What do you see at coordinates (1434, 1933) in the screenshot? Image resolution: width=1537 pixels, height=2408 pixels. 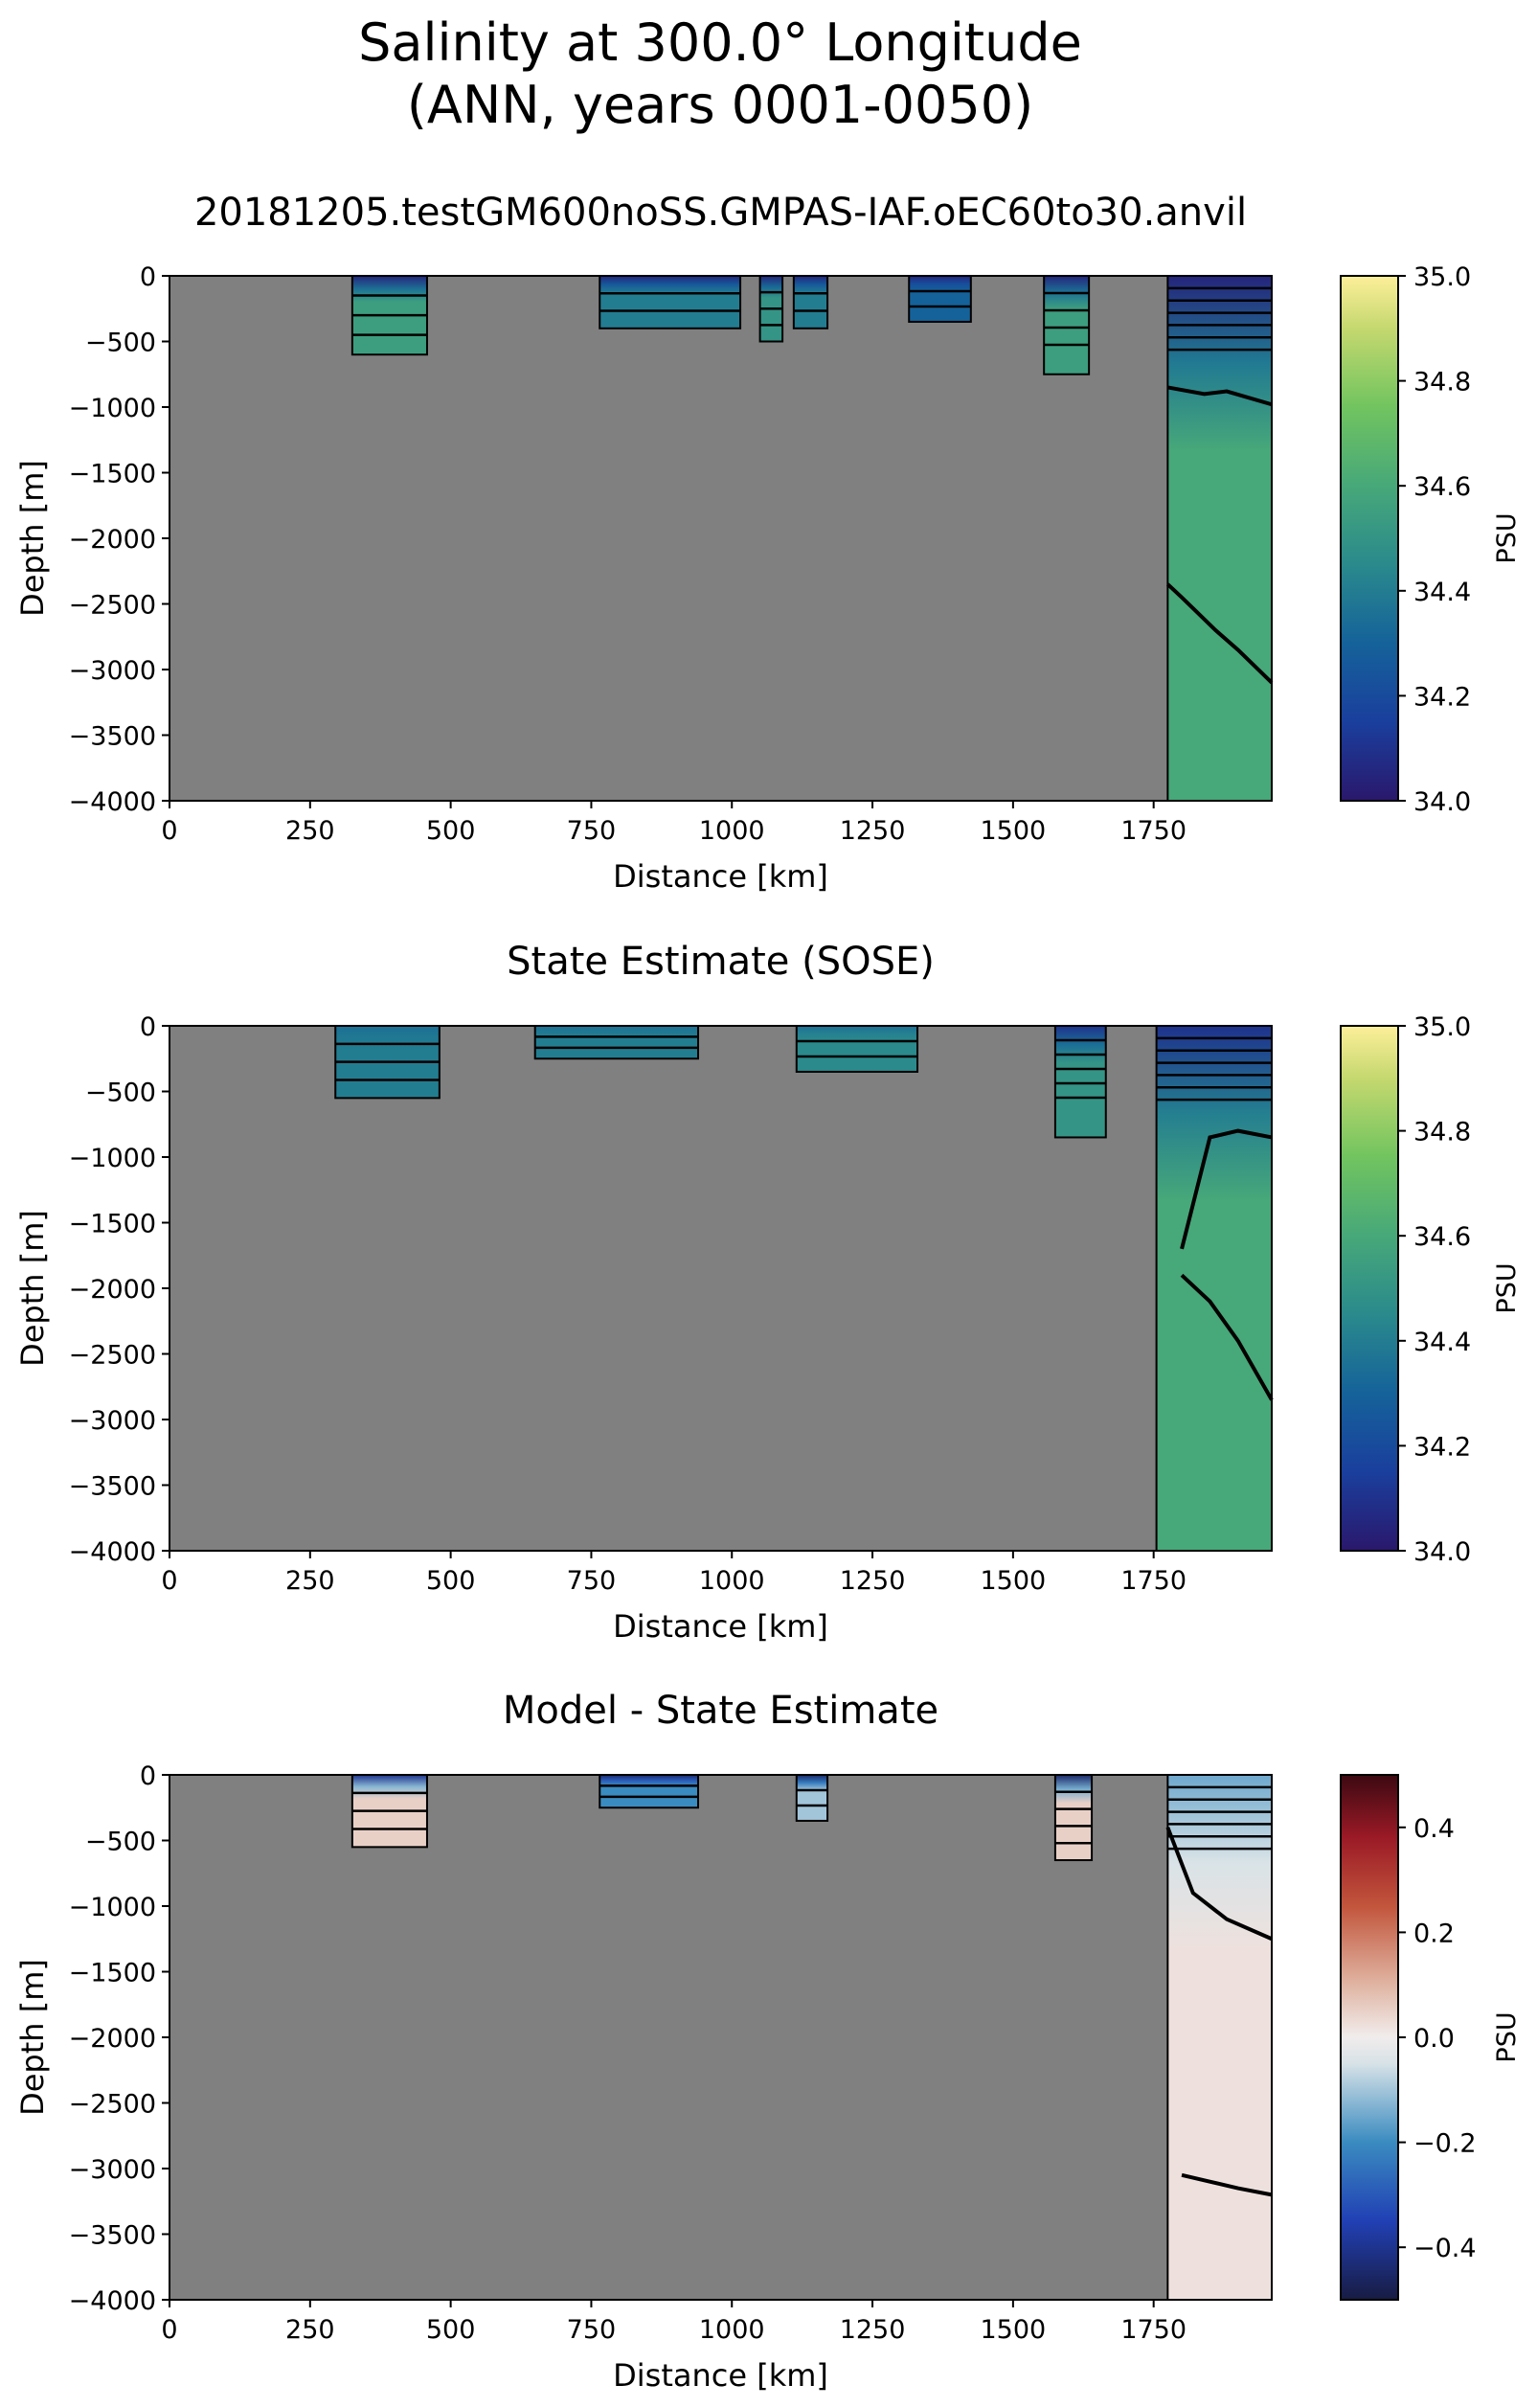 I see `colorbar-tick-label: 0.2` at bounding box center [1434, 1933].